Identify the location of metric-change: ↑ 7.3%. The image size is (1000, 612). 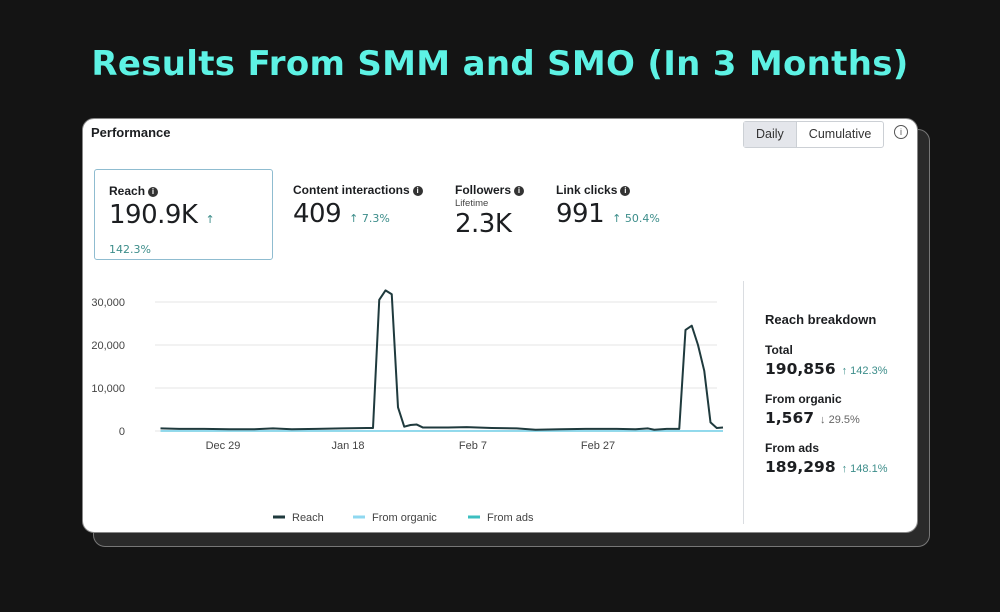
(369, 218).